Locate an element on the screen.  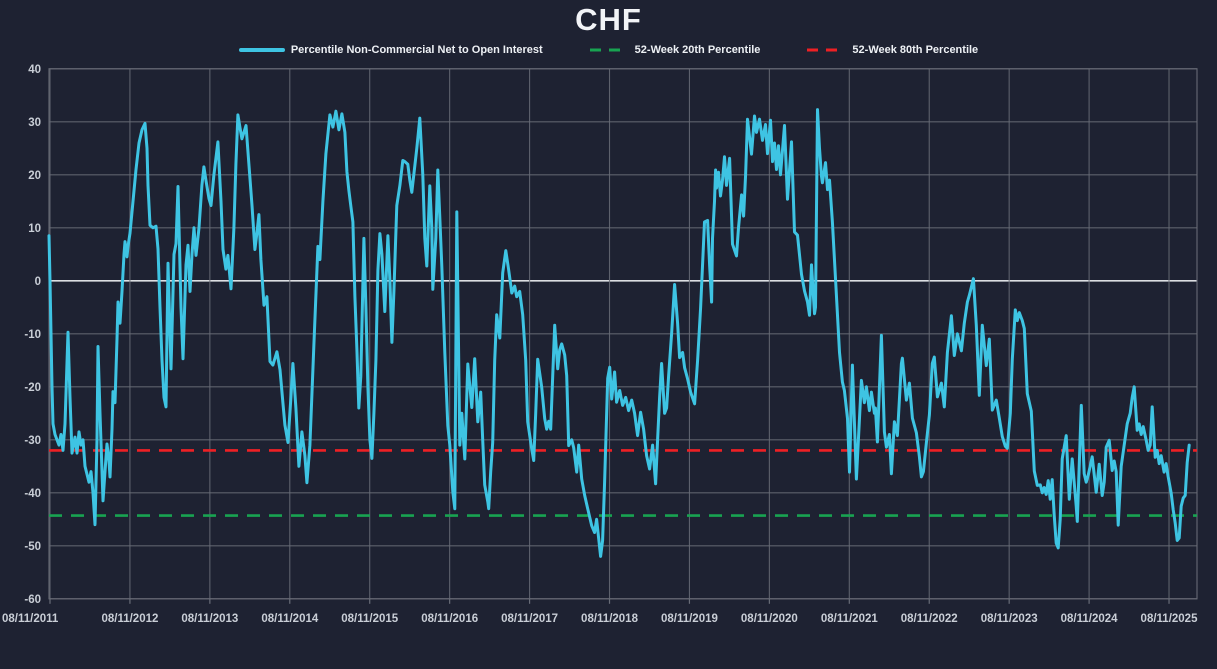
x-tick-label: 08/11/2020 is located at coordinates (769, 619).